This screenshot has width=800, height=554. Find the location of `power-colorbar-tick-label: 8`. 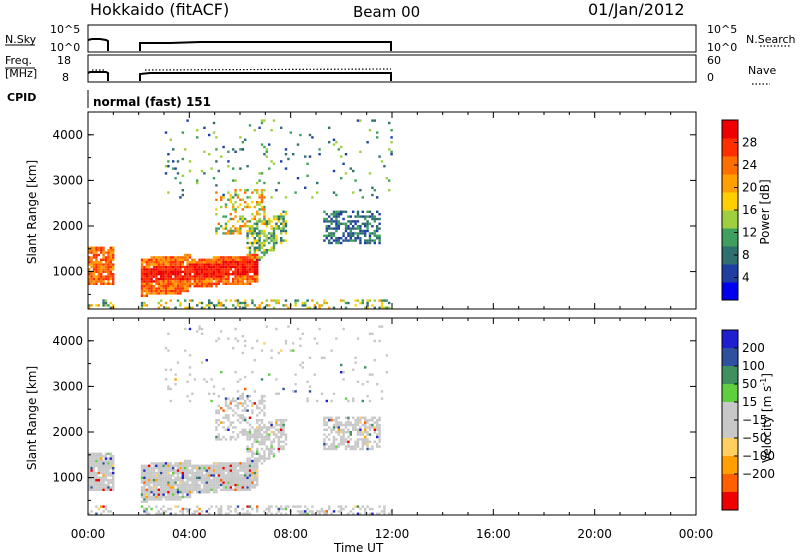

power-colorbar-tick-label: 8 is located at coordinates (746, 255).